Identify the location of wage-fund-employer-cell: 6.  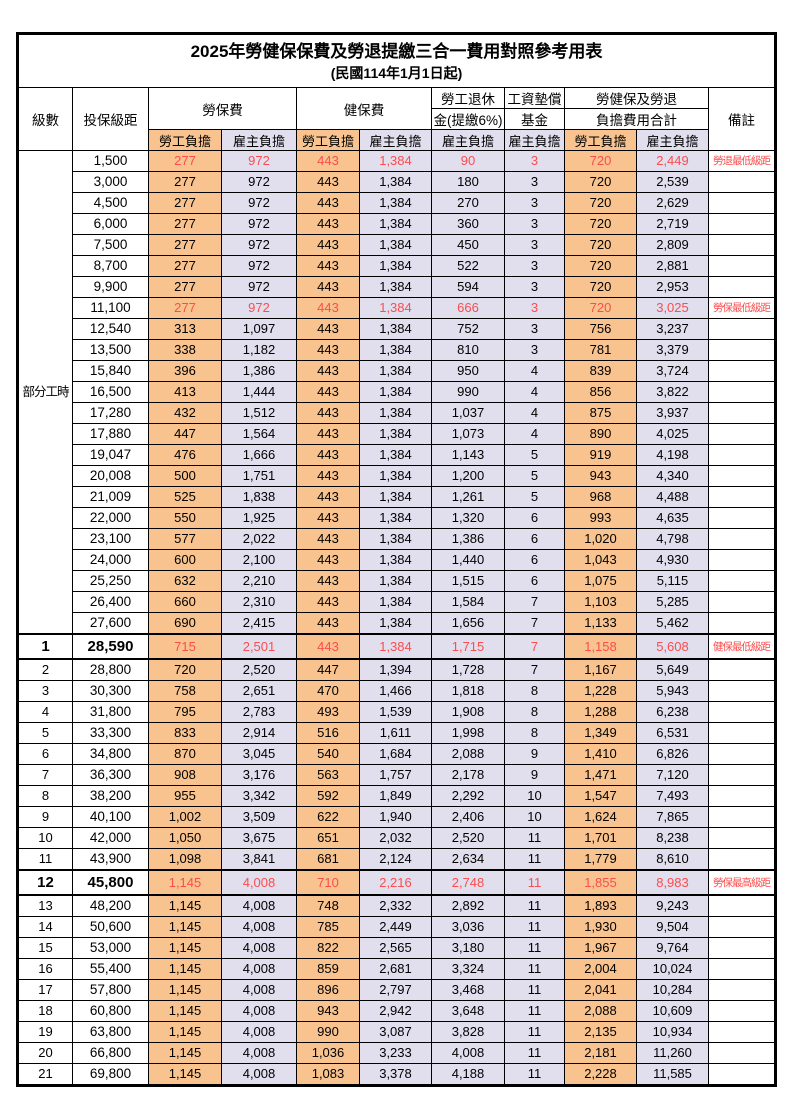
(534, 560).